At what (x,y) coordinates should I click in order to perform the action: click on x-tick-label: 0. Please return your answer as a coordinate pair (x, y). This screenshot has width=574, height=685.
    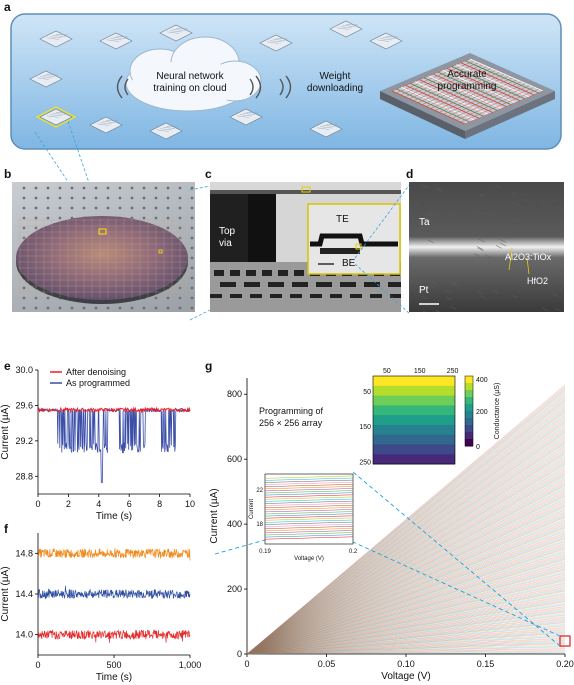
    Looking at the image, I should click on (37, 665).